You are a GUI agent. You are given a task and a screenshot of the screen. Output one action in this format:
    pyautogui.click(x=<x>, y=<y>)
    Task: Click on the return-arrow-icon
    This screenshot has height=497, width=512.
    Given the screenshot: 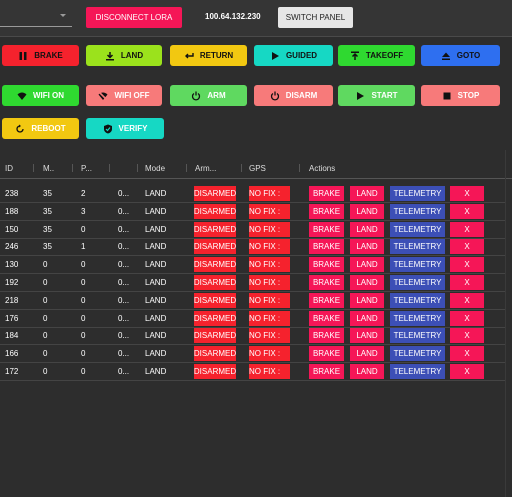 What is the action you would take?
    pyautogui.click(x=189, y=56)
    